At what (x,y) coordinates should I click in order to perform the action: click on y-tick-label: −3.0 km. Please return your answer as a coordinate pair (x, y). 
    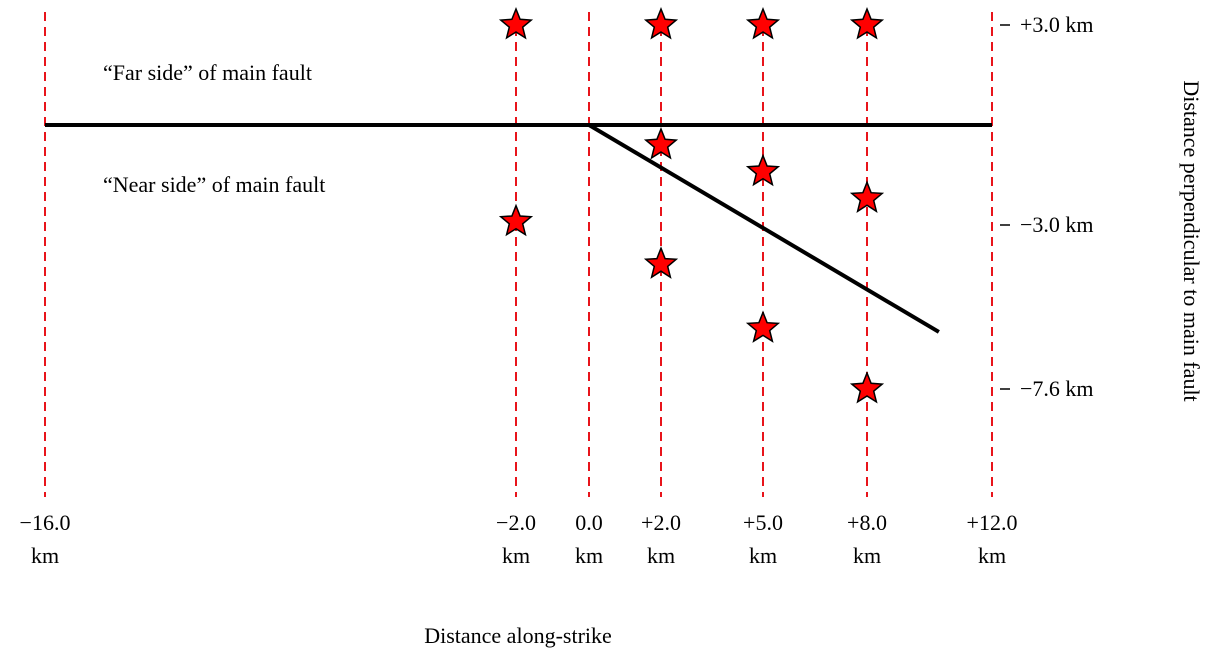
    Looking at the image, I should click on (1057, 224).